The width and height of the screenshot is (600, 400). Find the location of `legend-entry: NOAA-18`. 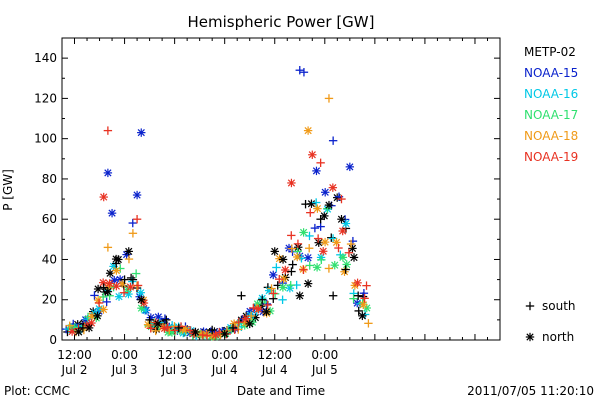

legend-entry: NOAA-18 is located at coordinates (551, 136).